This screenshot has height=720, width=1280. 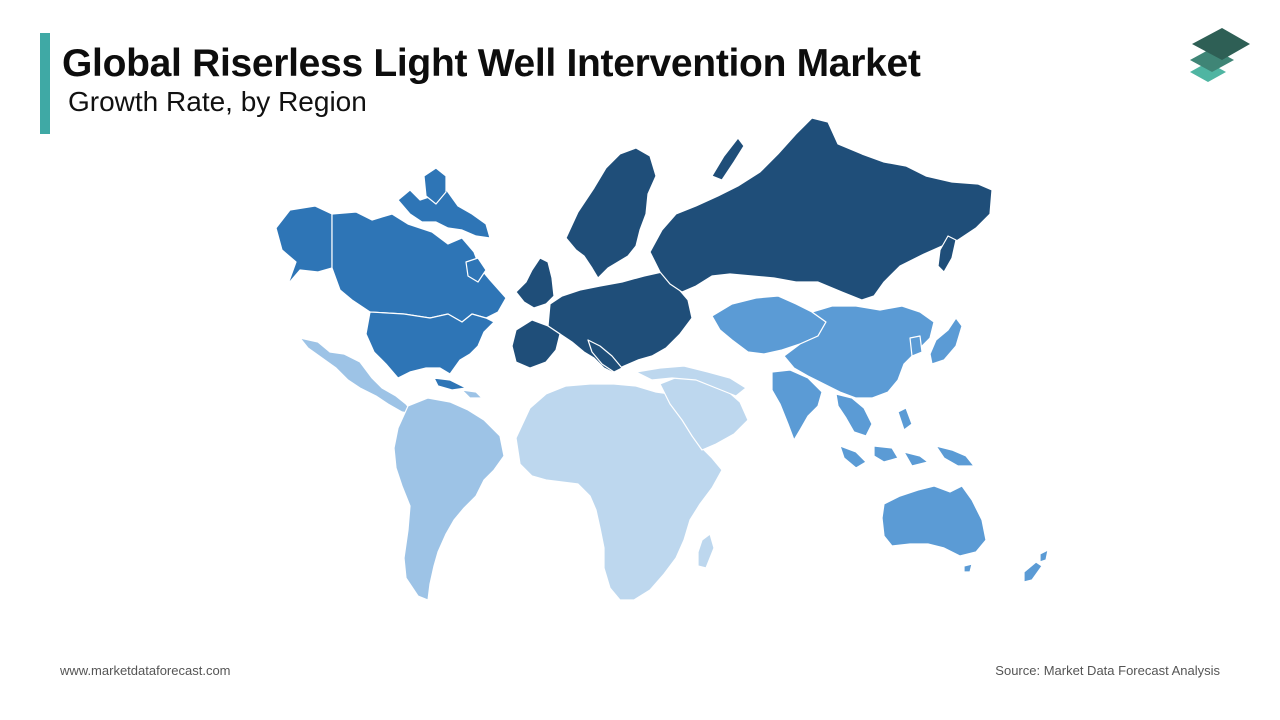 I want to click on title-accent-bar, so click(x=45, y=83).